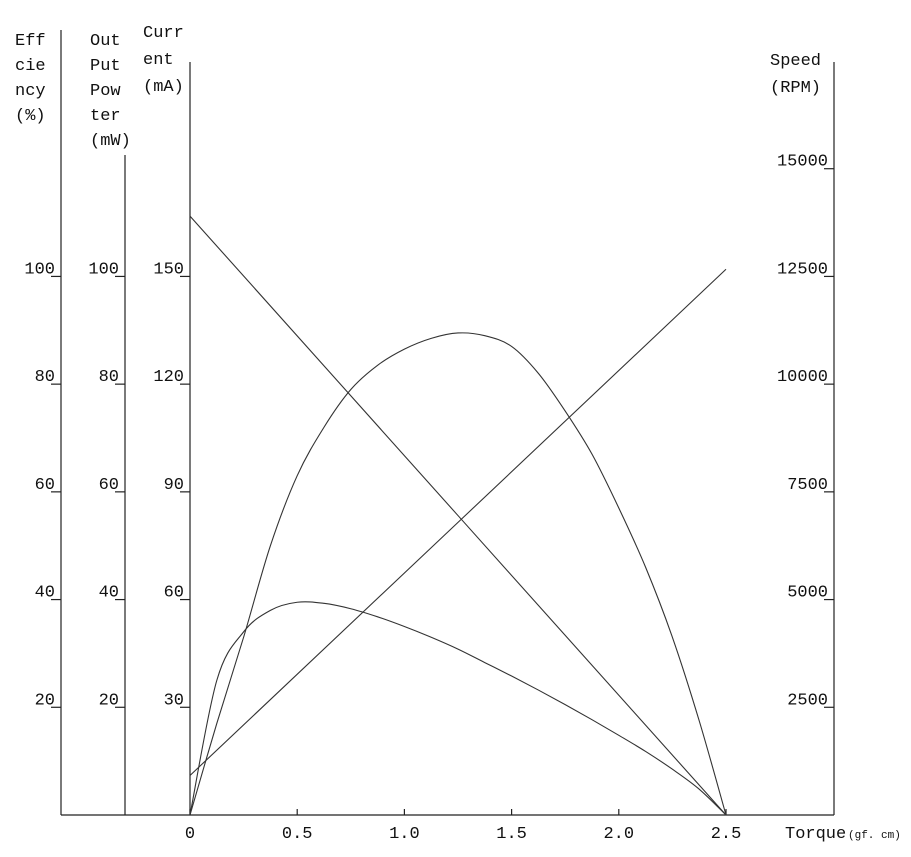 Image resolution: width=911 pixels, height=857 pixels. I want to click on y-tick-label: 10000, so click(802, 377).